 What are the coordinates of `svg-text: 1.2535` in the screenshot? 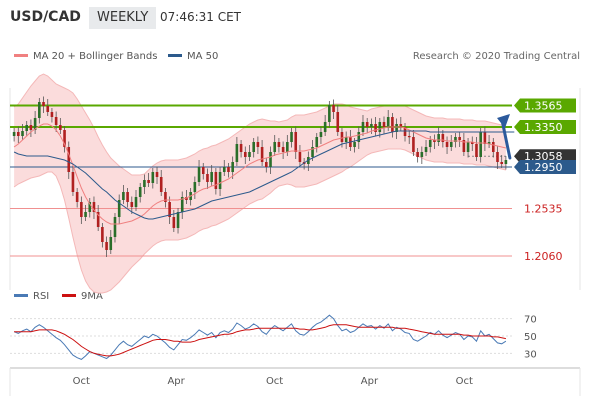 It's located at (543, 209).